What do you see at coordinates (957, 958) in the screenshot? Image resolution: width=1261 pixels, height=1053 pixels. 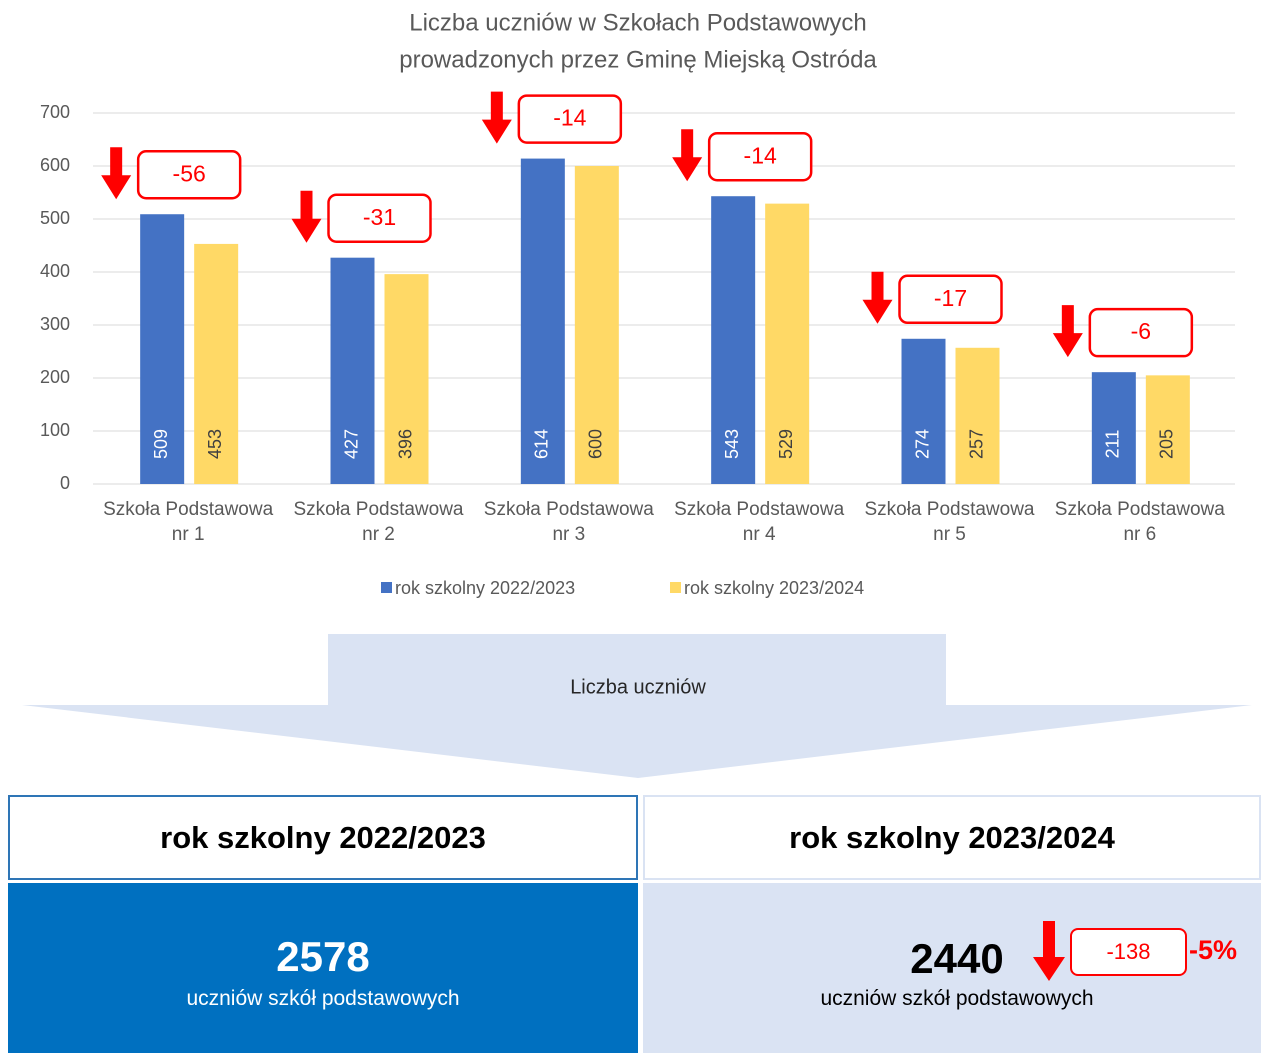 I see `total: 2440` at bounding box center [957, 958].